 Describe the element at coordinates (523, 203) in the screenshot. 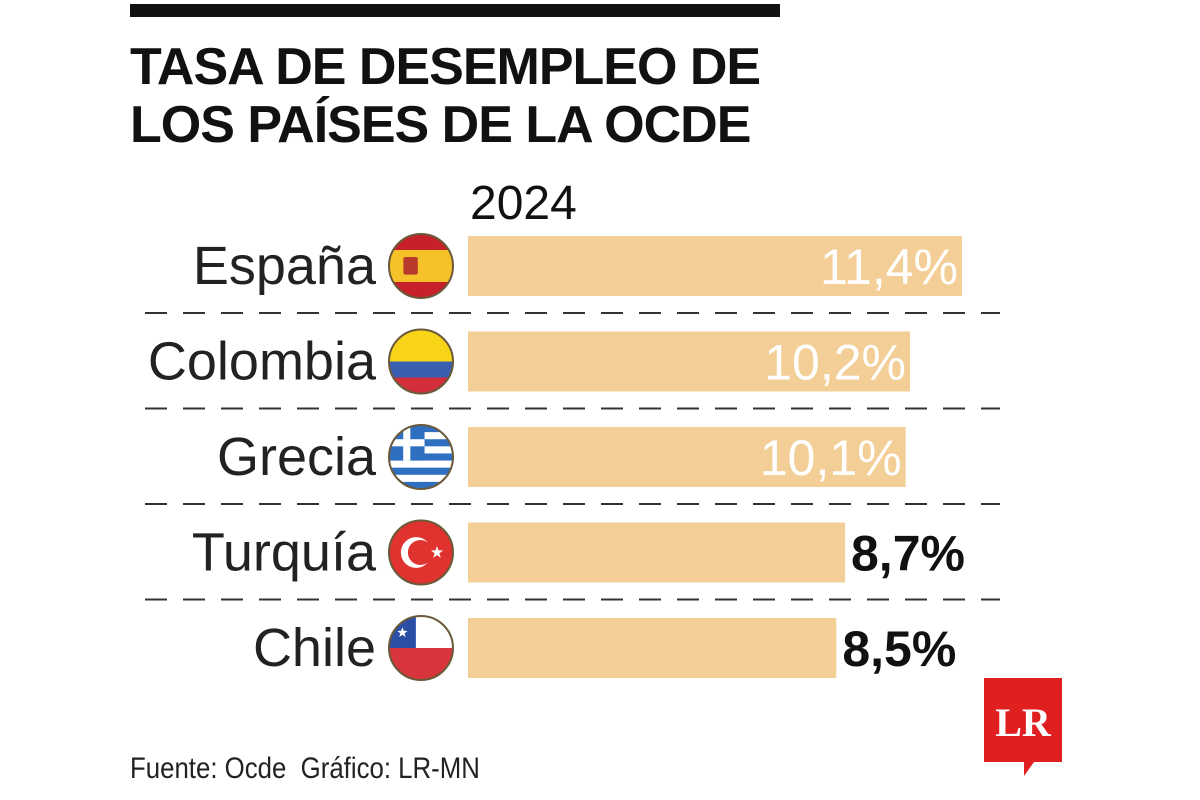

I see `chart-subtitle-year: 2024` at that location.